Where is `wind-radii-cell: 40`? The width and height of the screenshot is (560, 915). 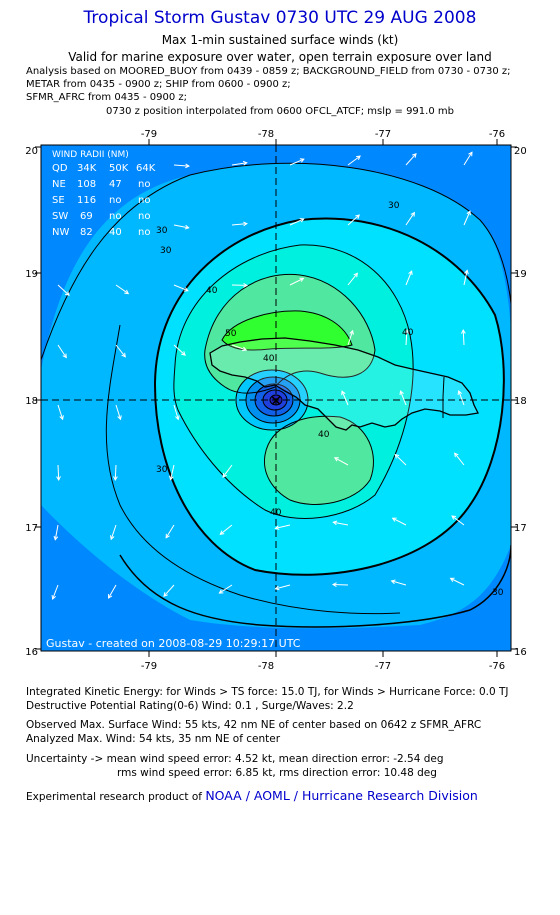 wind-radii-cell: 40 is located at coordinates (115, 232).